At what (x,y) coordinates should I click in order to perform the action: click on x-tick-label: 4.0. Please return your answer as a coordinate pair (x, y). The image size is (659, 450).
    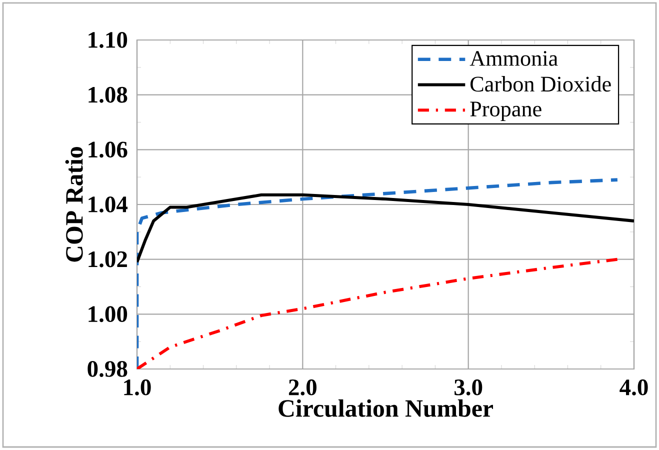
    Looking at the image, I should click on (634, 387).